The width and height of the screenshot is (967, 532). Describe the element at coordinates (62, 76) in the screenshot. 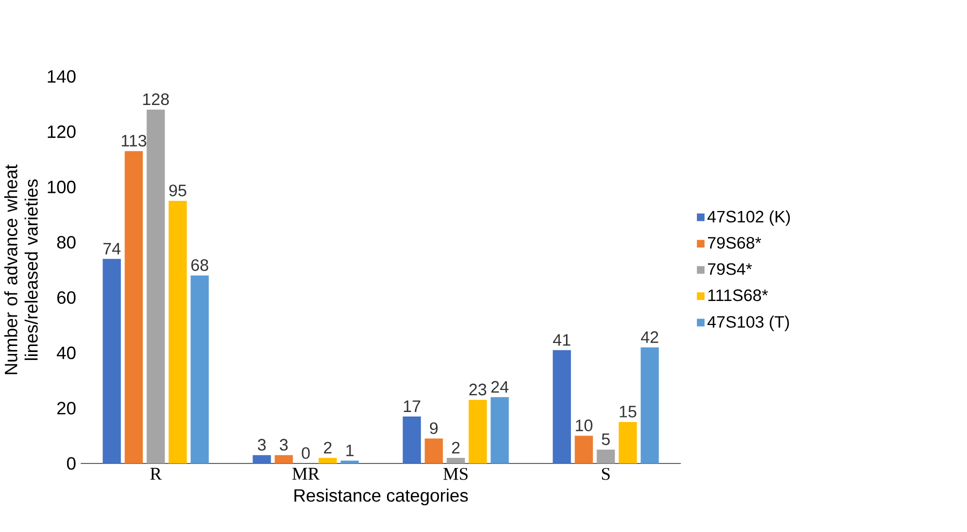

I see `y-tick-label: 140` at that location.